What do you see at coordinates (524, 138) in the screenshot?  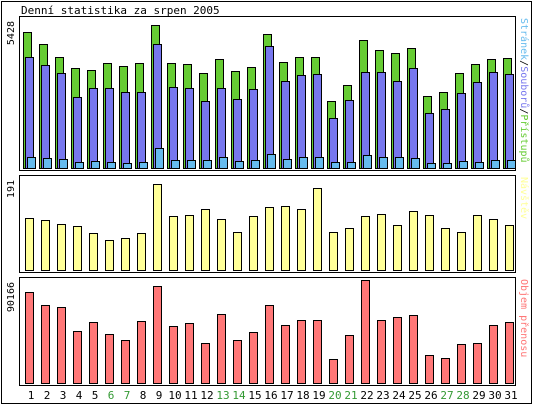 I see `legend-entry-3: Přístupů` at bounding box center [524, 138].